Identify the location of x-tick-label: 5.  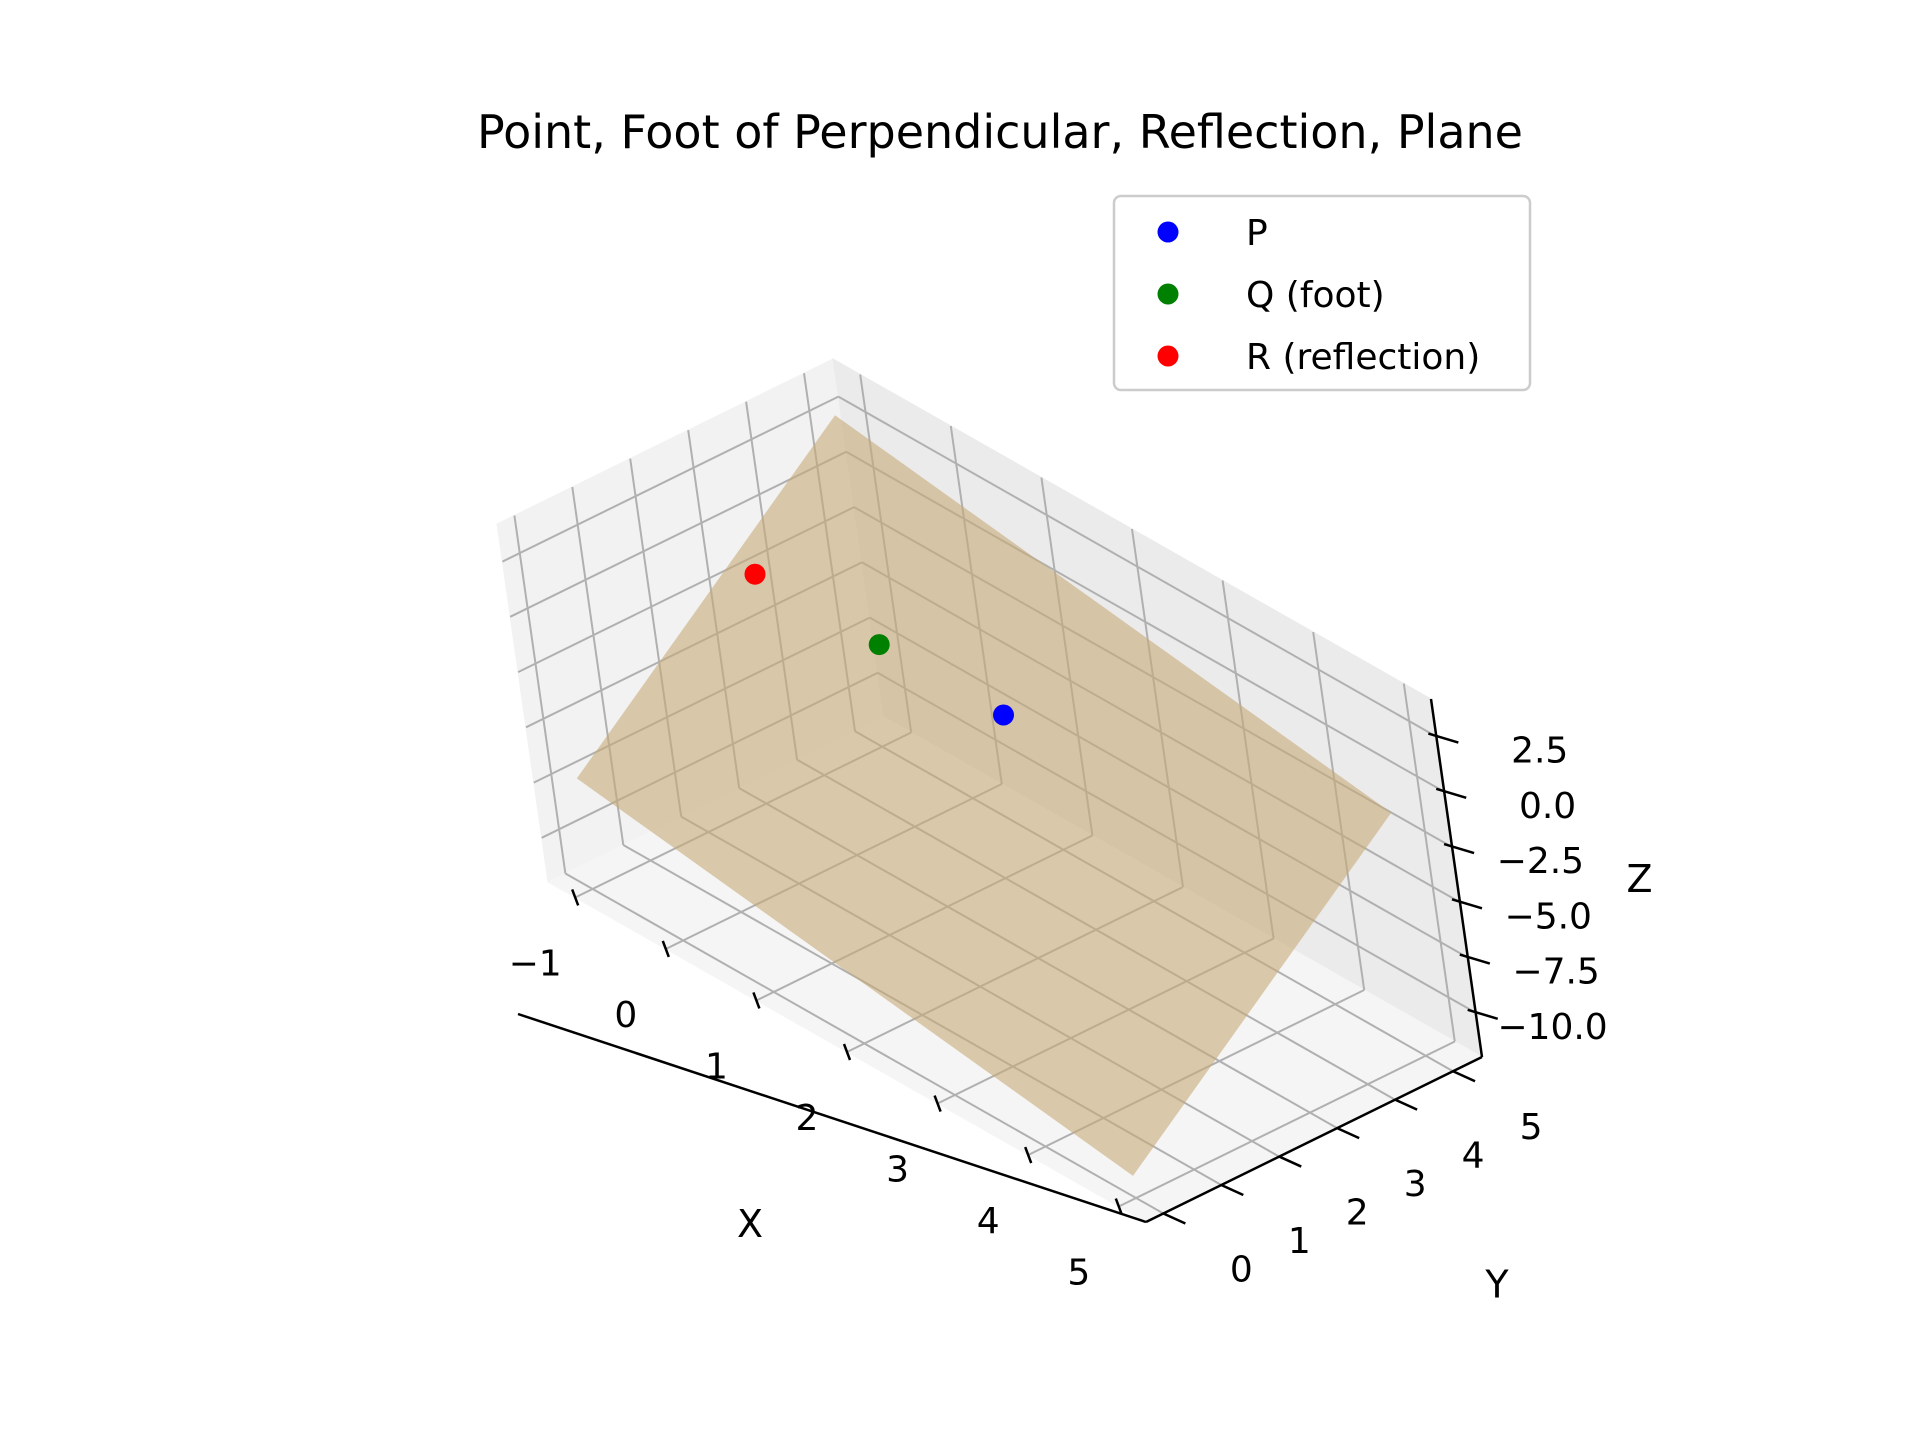
(1078, 1273).